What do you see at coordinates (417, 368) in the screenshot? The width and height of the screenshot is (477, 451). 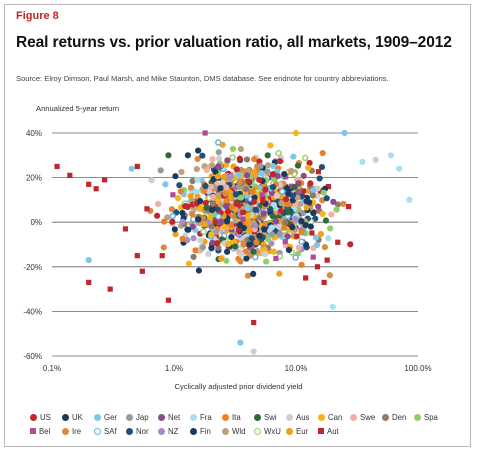 I see `x-tick-label: 100.0%` at bounding box center [417, 368].